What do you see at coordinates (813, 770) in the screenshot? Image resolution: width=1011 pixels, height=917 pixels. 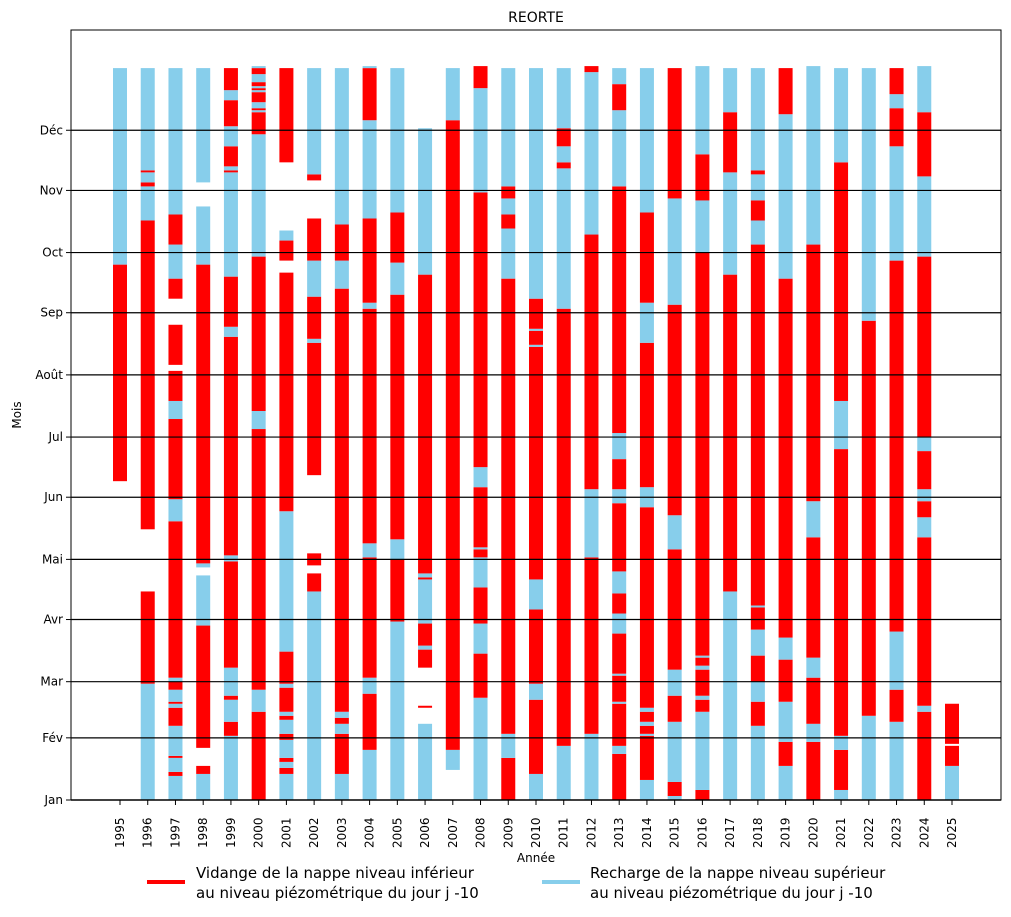 I see `bar-segment-vidange-2020` at bounding box center [813, 770].